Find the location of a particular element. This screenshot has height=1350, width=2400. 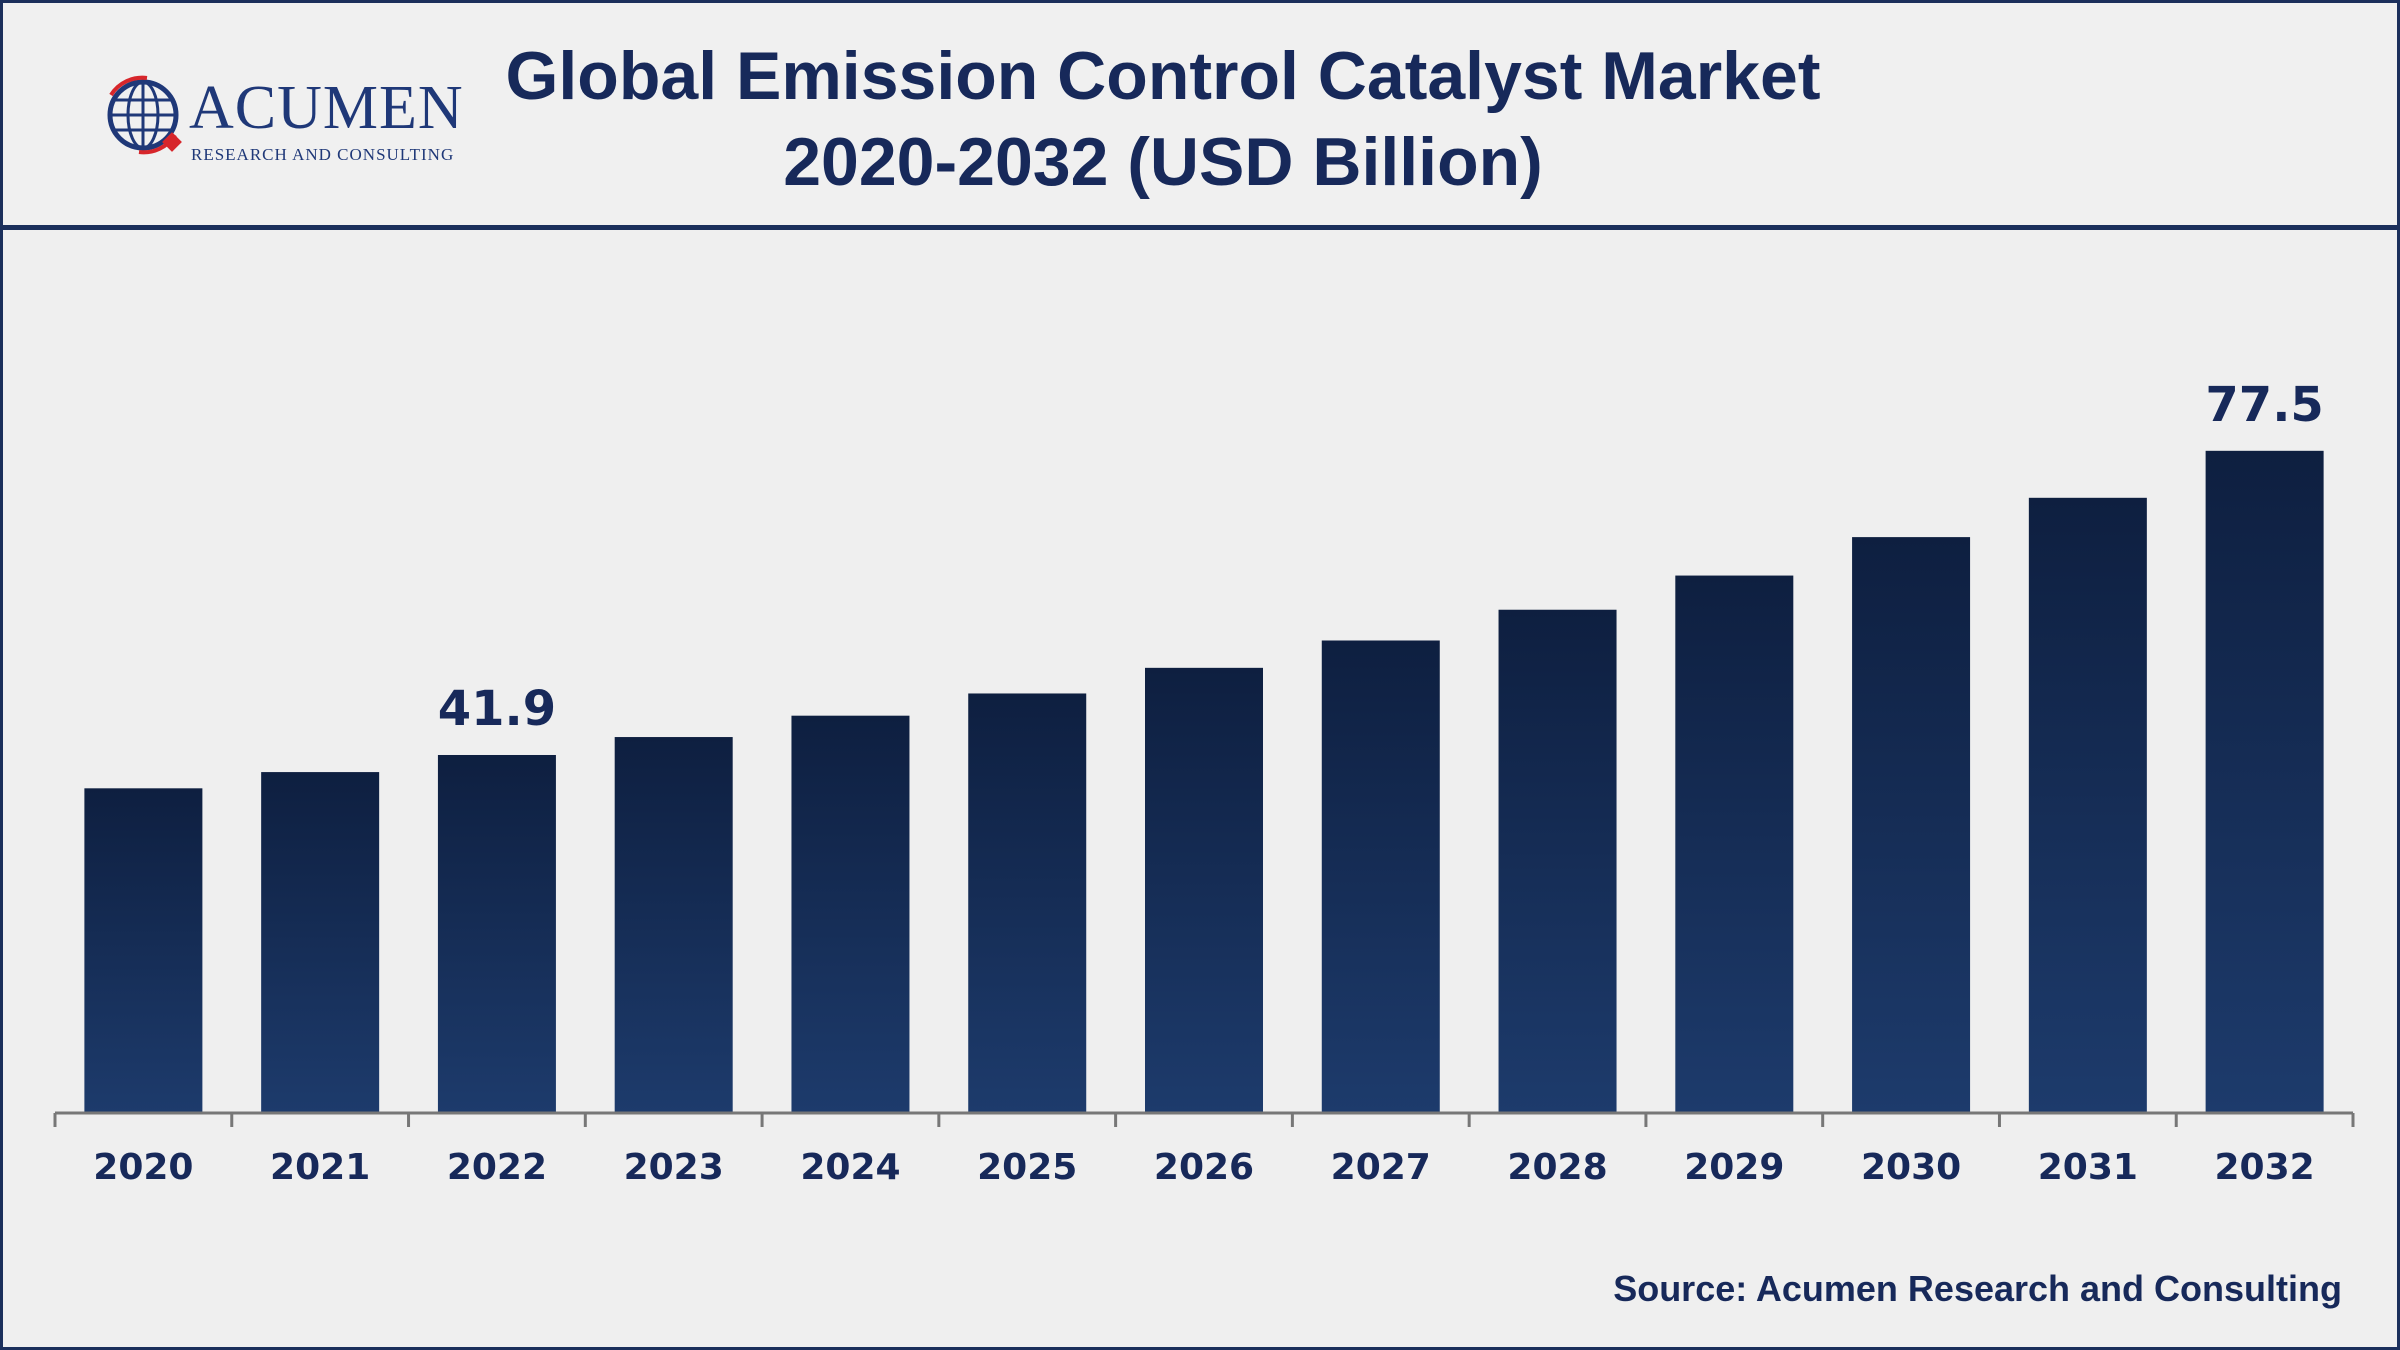

bar-2031 is located at coordinates (2087, 805).